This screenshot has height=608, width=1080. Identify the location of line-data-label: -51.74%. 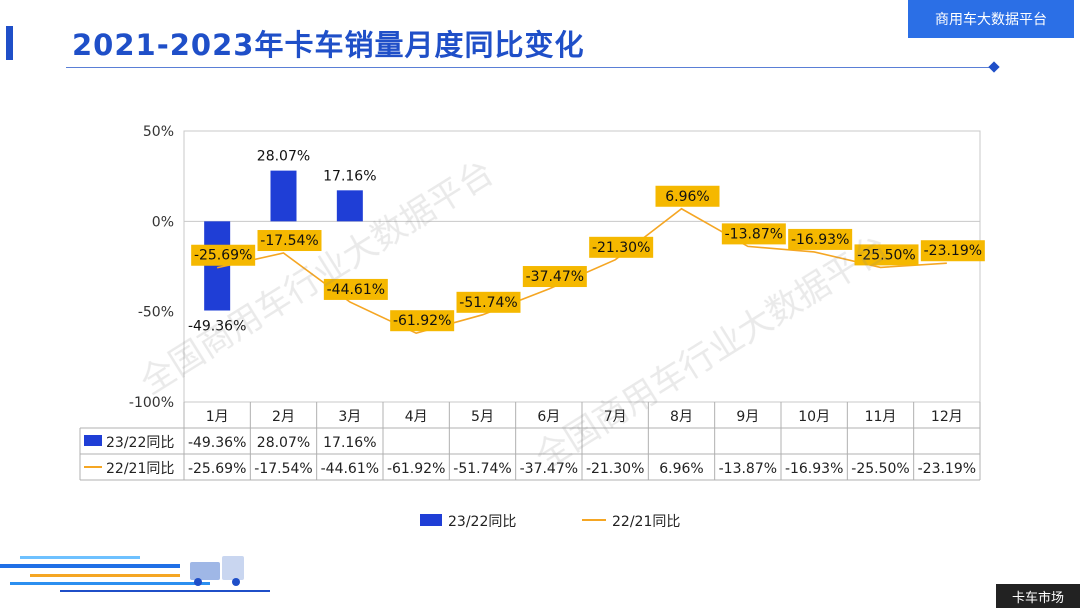
(488, 303).